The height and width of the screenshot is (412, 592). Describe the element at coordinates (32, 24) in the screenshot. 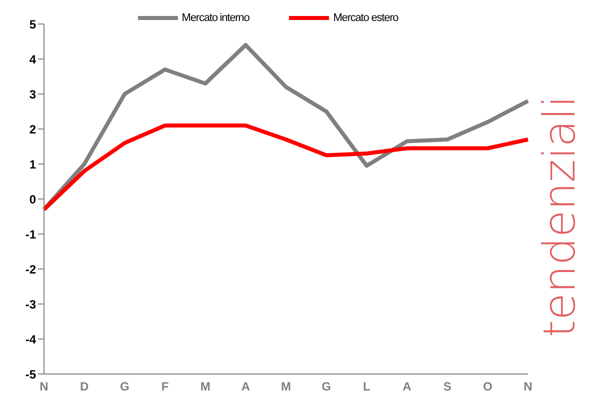

I see `y-tick-label: 5` at that location.